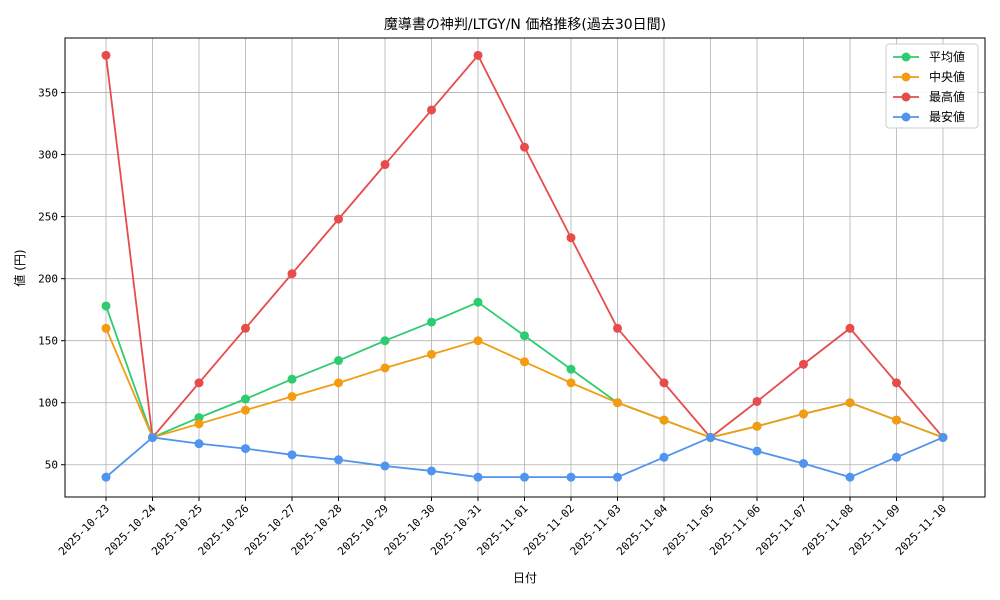  I want to click on y-tick-label: 250, so click(48, 217).